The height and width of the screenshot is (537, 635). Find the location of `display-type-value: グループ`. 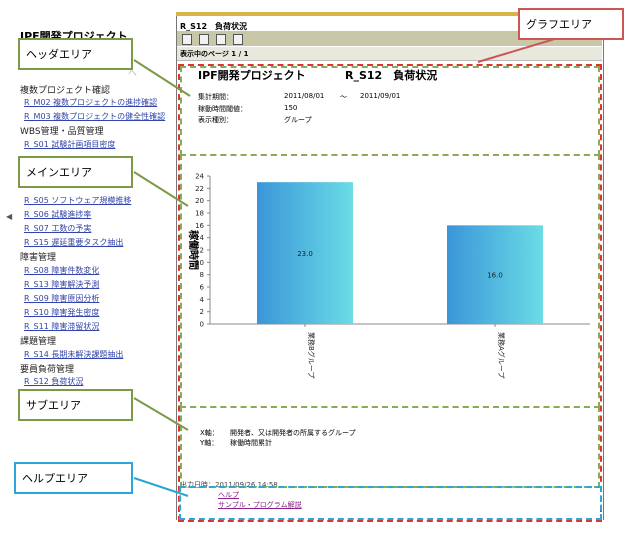

display-type-value: グループ is located at coordinates (298, 120).